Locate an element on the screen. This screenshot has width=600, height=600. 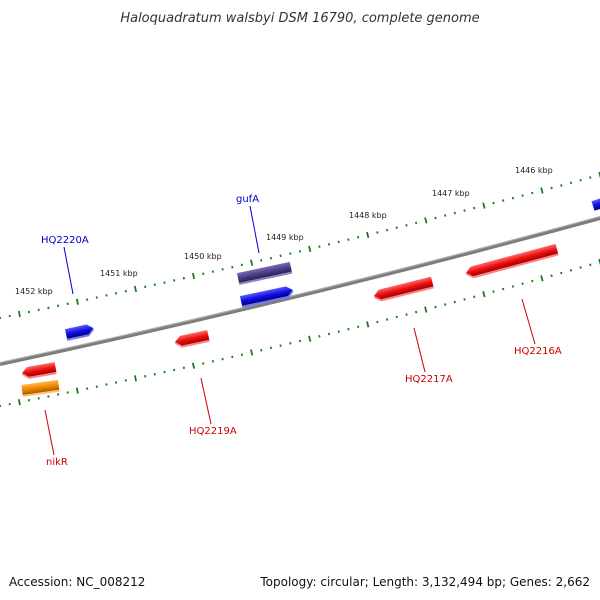
ruler-label: 1452 kbp is located at coordinates (34, 291).